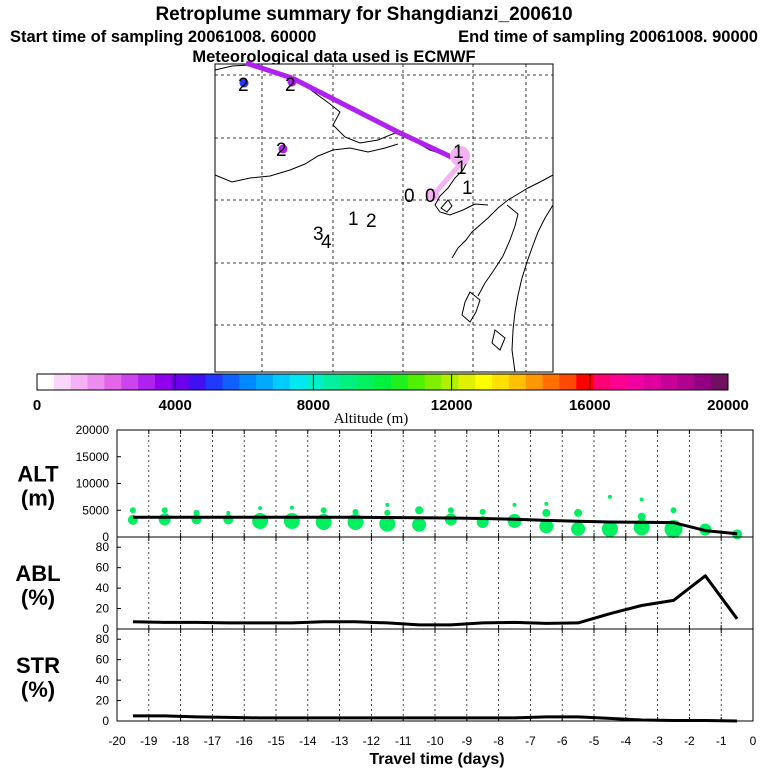  Describe the element at coordinates (163, 37) in the screenshot. I see `start-time-label: Start time of sampling 20061008. 60000` at that location.